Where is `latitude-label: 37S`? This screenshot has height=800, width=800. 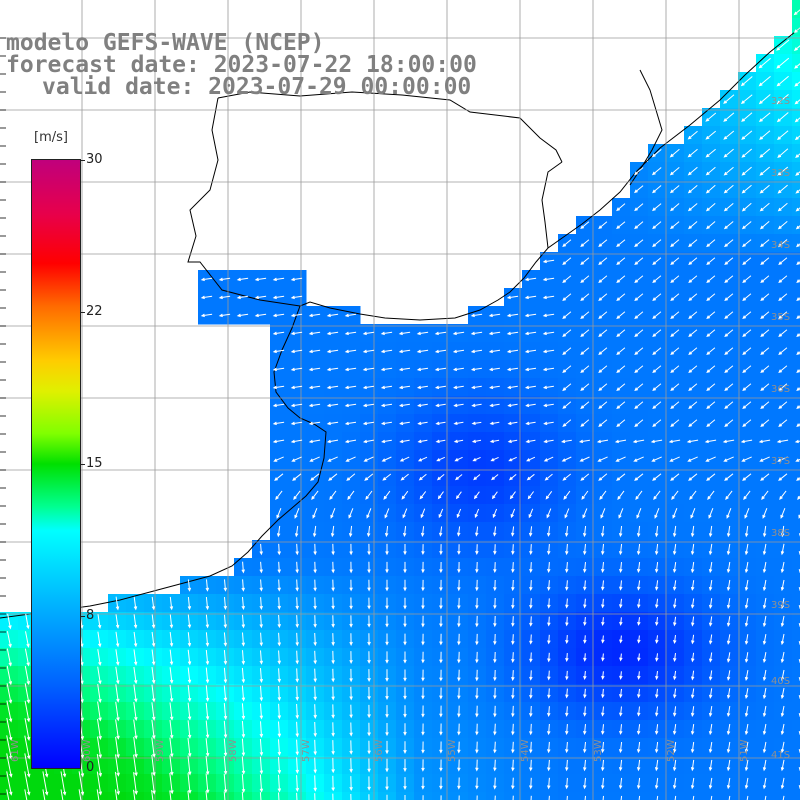
latitude-label: 37S is located at coordinates (780, 461).